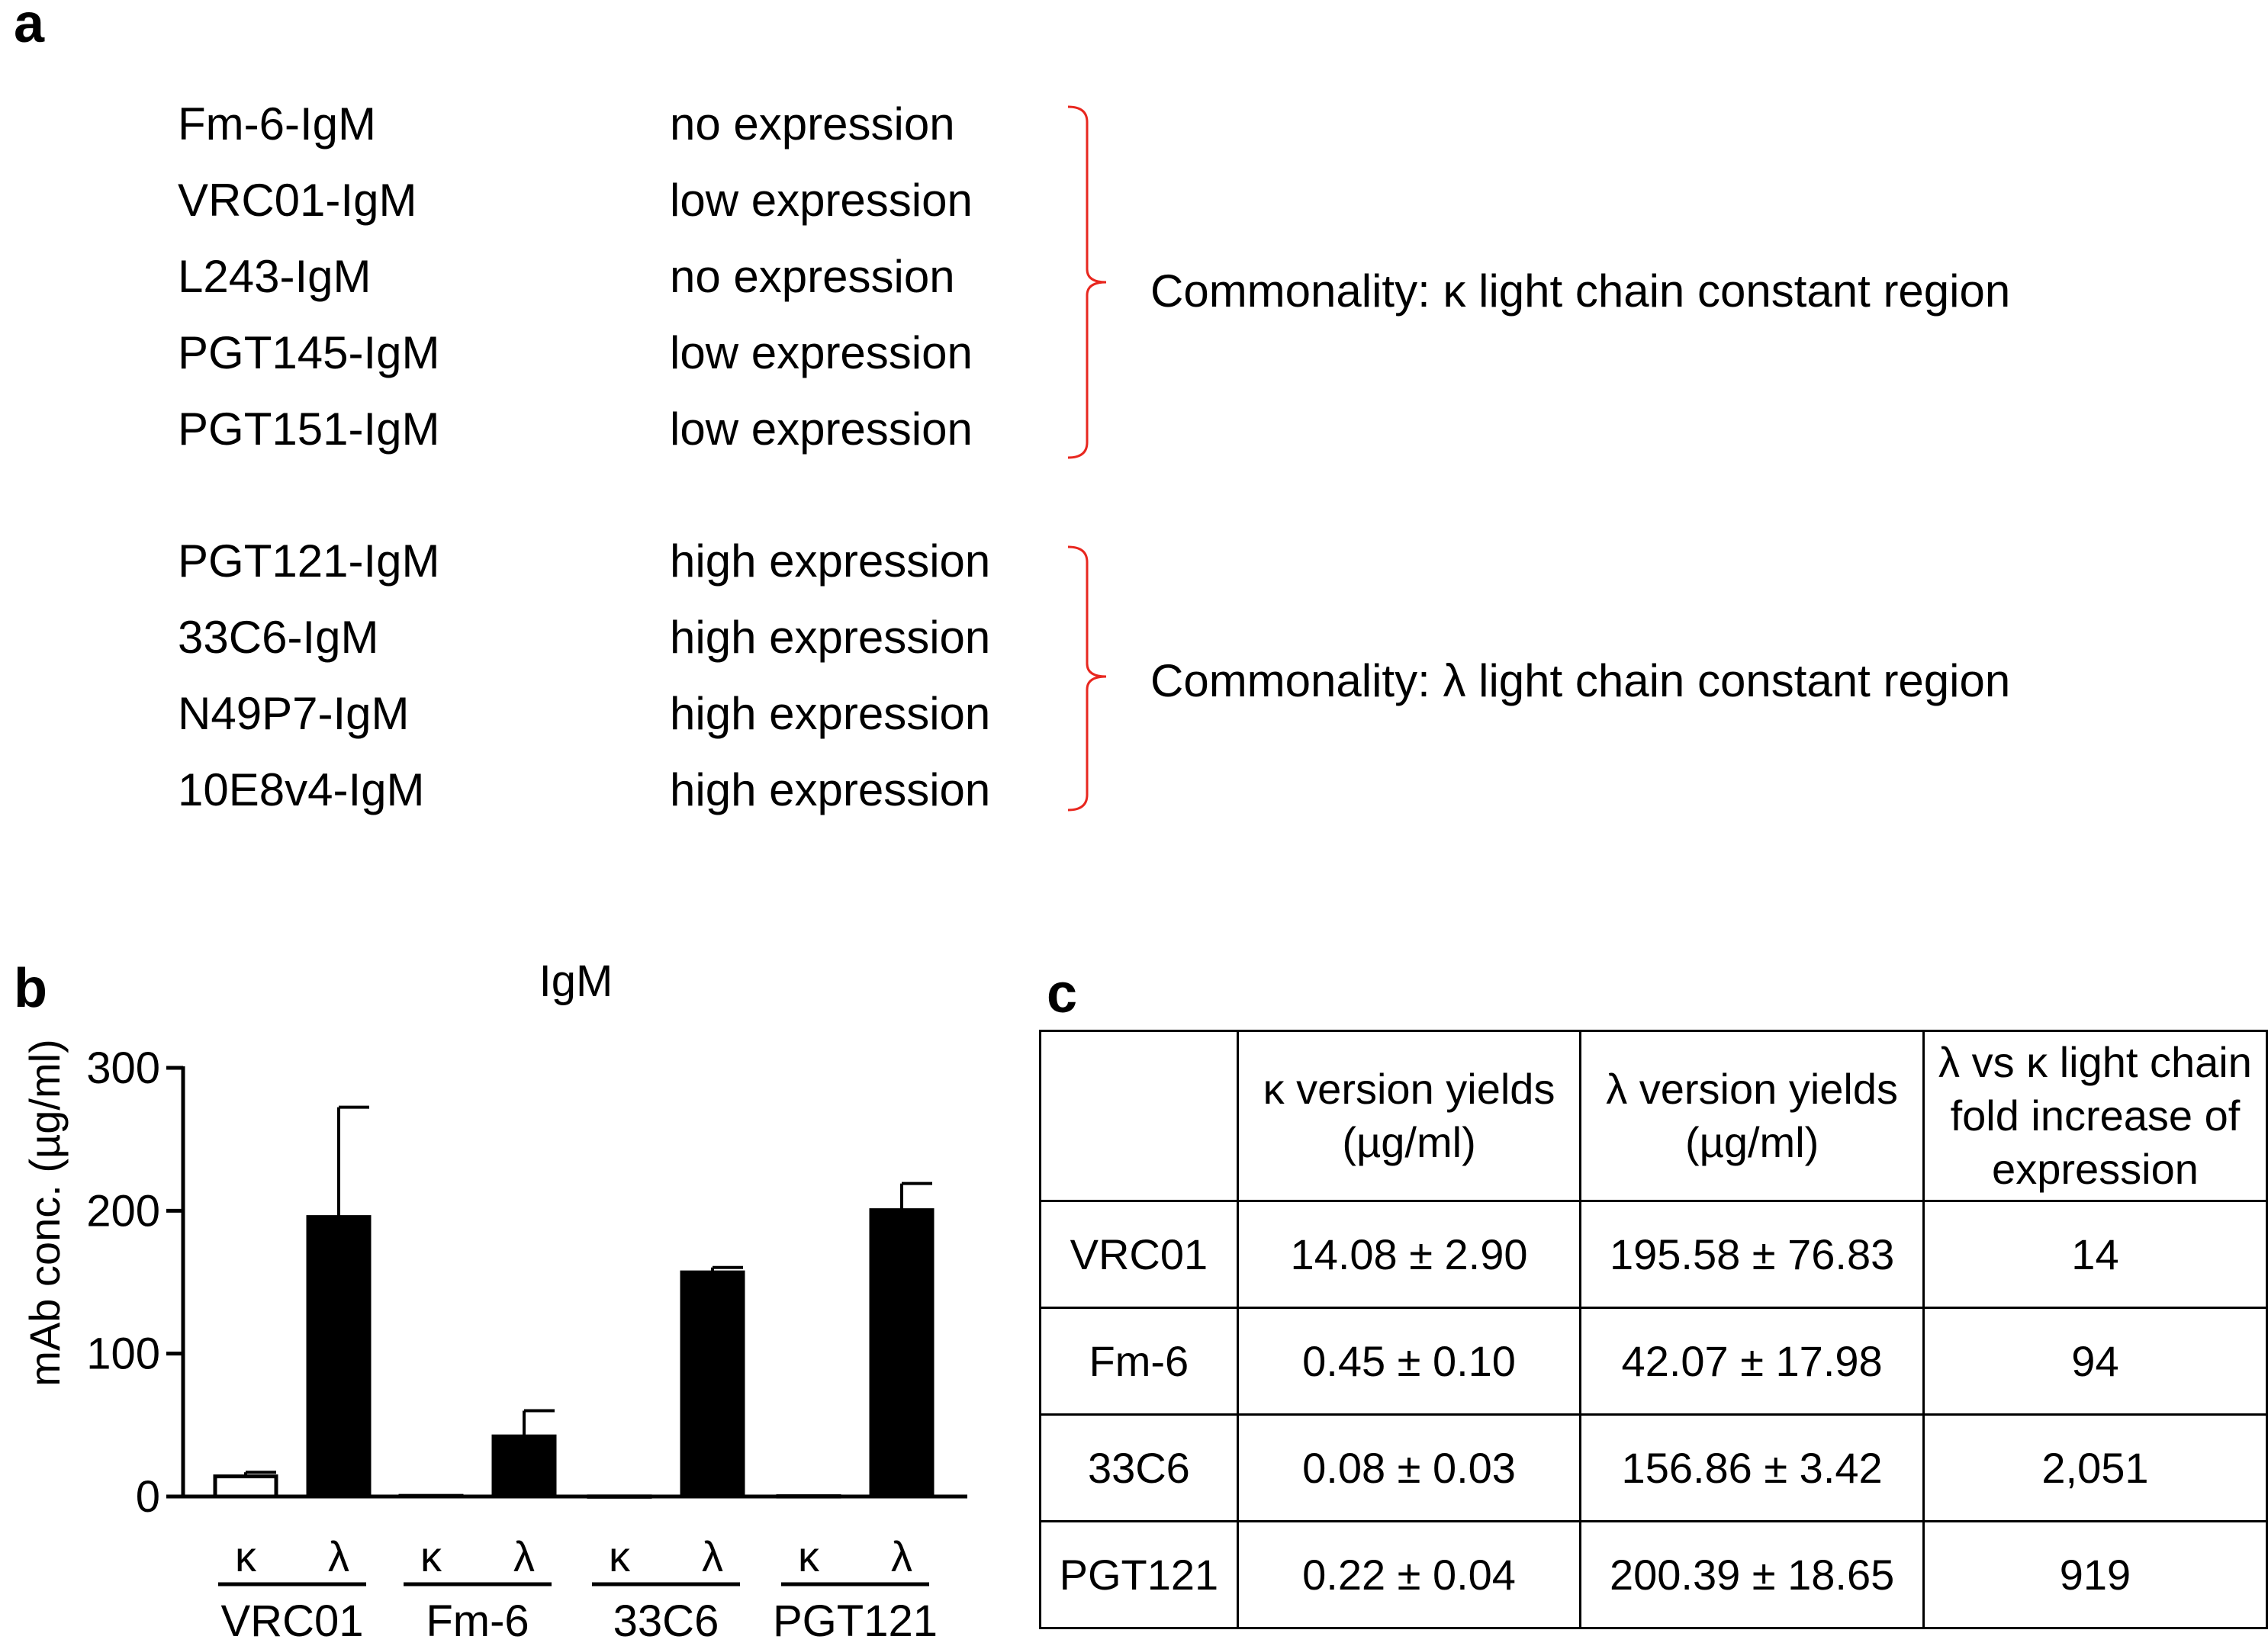  What do you see at coordinates (297, 200) in the screenshot?
I see `antibody-name: VRC01-IgM` at bounding box center [297, 200].